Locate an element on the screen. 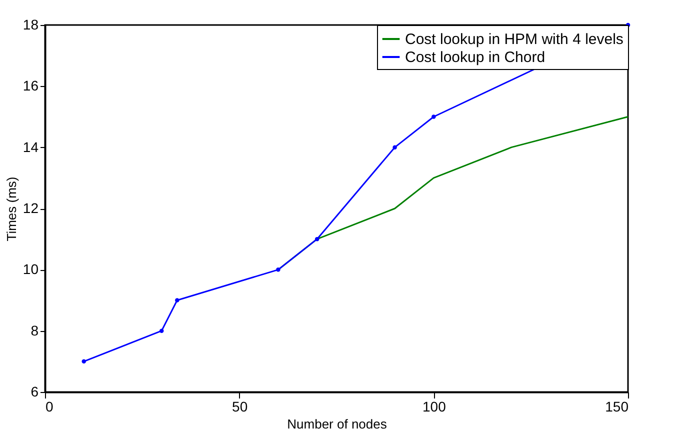  y-tick-label: 12 is located at coordinates (30, 208).